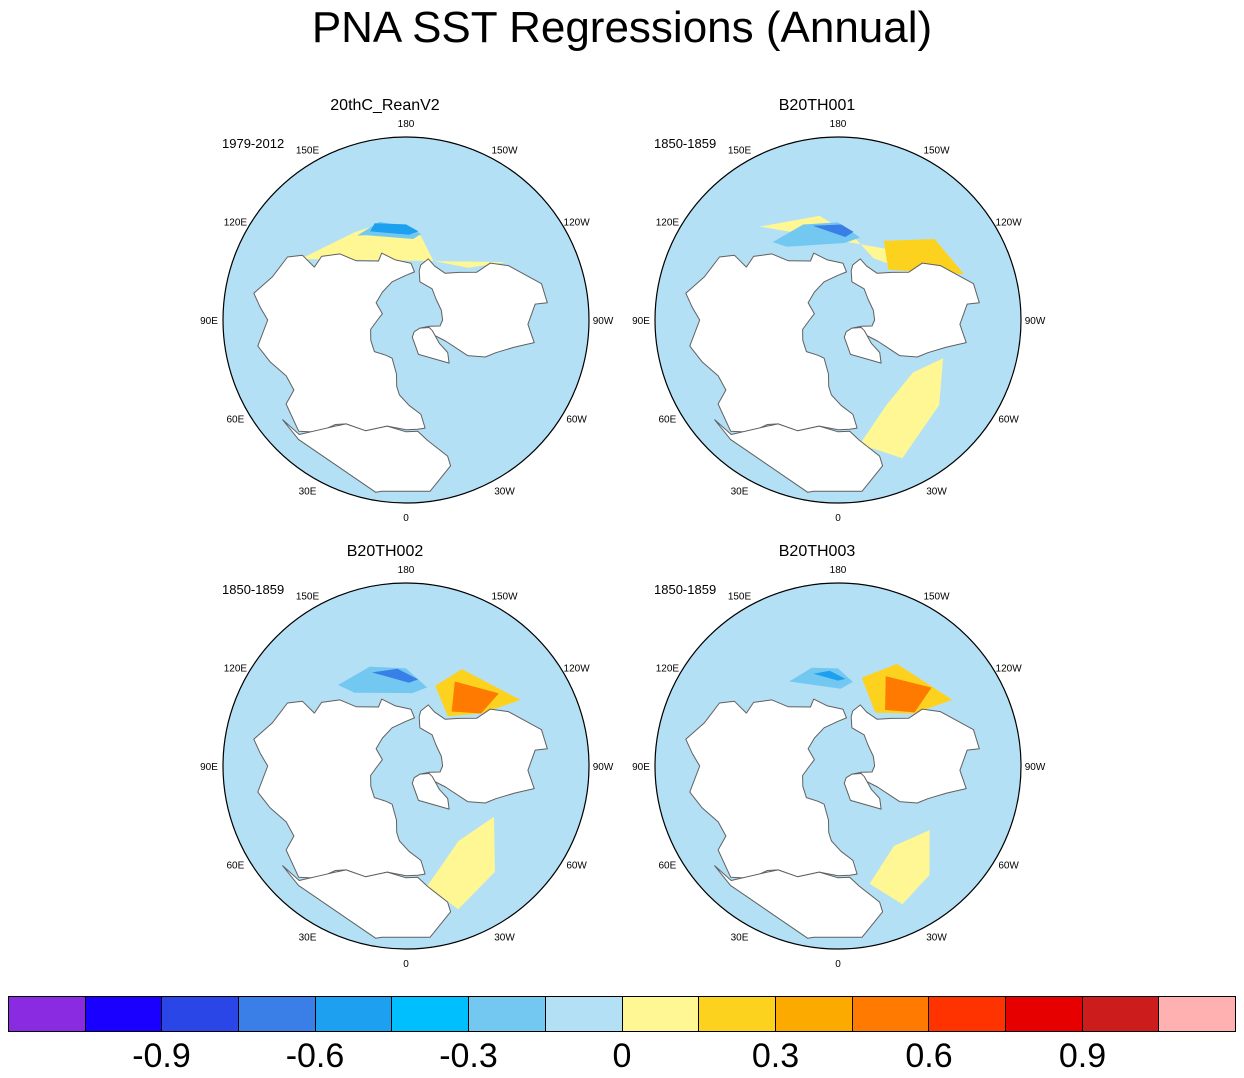 This screenshot has width=1244, height=1078. What do you see at coordinates (622, 27) in the screenshot?
I see `figure-title: PNA SST Regressions (Annual)` at bounding box center [622, 27].